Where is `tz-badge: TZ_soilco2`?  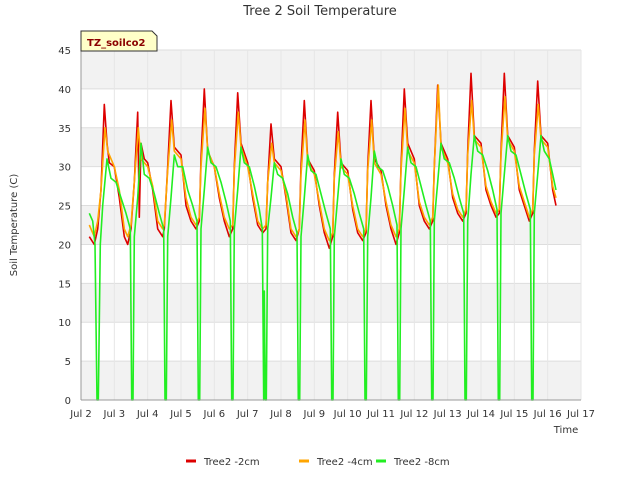 tz-badge: TZ_soilco2 is located at coordinates (119, 41).